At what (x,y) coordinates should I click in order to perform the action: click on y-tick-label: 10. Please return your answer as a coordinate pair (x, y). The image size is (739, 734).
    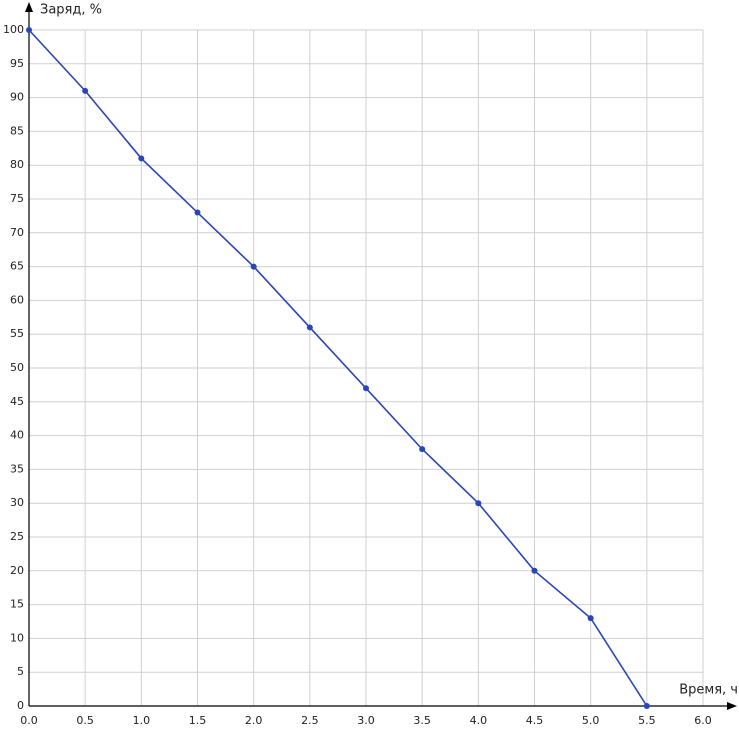
    Looking at the image, I should click on (17, 637).